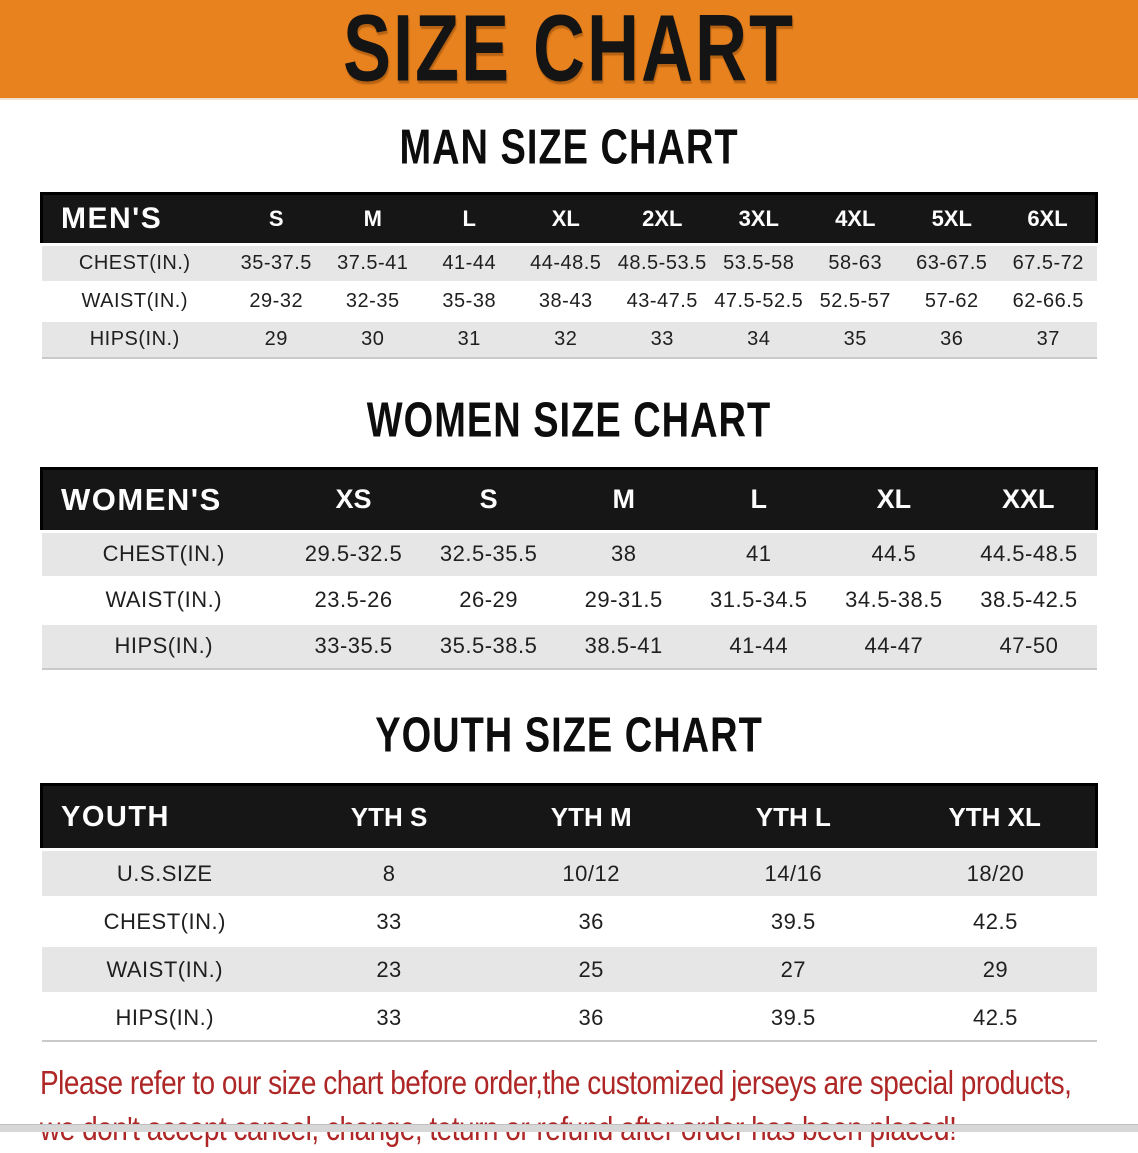 This screenshot has width=1138, height=1153. Describe the element at coordinates (758, 339) in the screenshot. I see `measurement-value-cell: 34` at that location.